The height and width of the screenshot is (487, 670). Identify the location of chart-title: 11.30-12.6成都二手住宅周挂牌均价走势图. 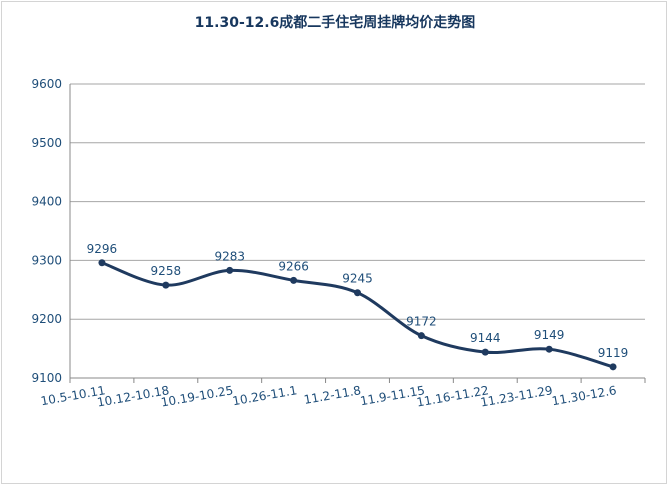
(335, 23).